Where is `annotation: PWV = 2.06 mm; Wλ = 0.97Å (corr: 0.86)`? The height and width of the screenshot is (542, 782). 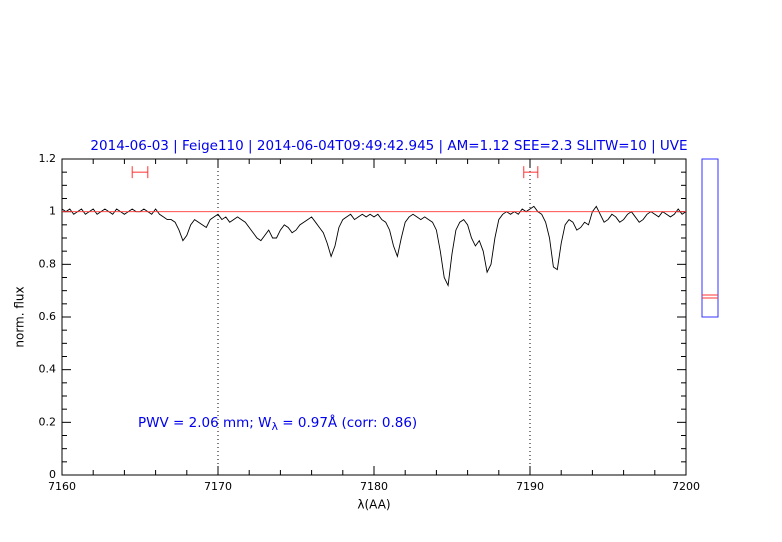
annotation: PWV = 2.06 mm; Wλ = 0.97Å (corr: 0.86) is located at coordinates (277, 423).